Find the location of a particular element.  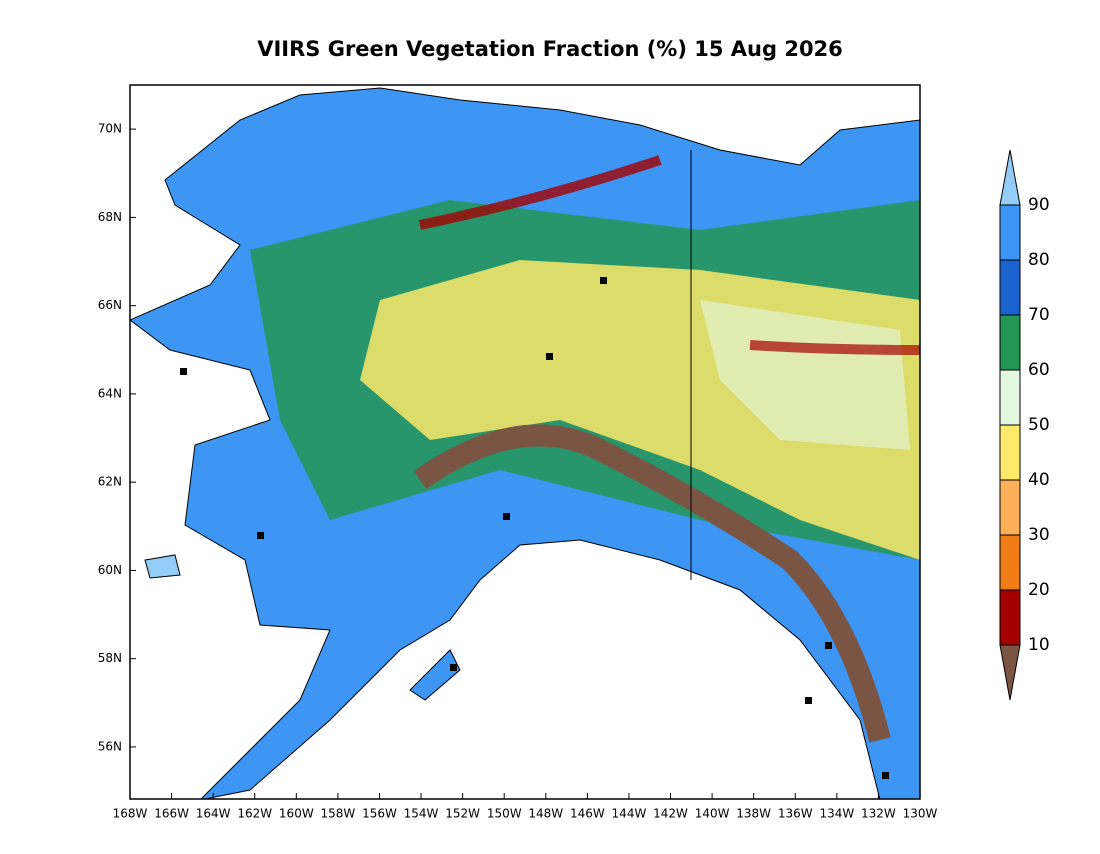

colorbar-label: 10 is located at coordinates (1039, 645).